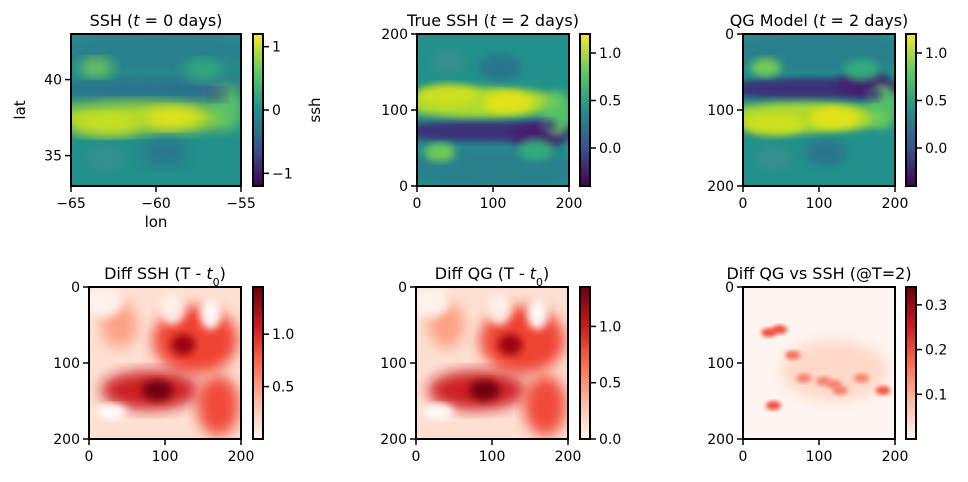 The height and width of the screenshot is (482, 968). I want to click on subplot-title: Diff QG vs SSH (@T=2), so click(818, 273).